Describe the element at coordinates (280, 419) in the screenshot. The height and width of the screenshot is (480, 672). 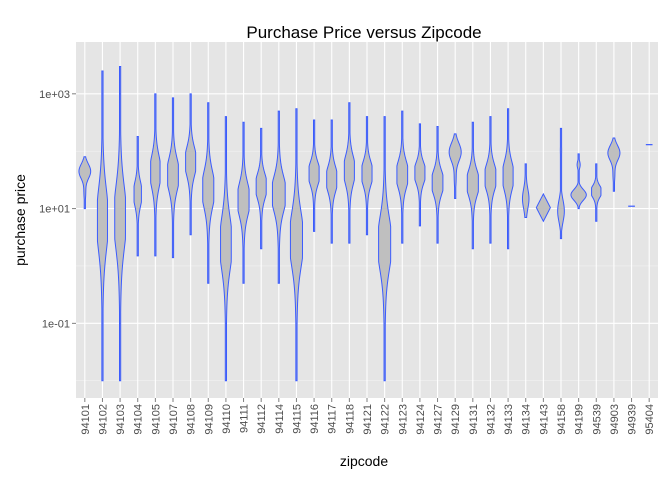
I see `x-tick-label: 94114` at that location.